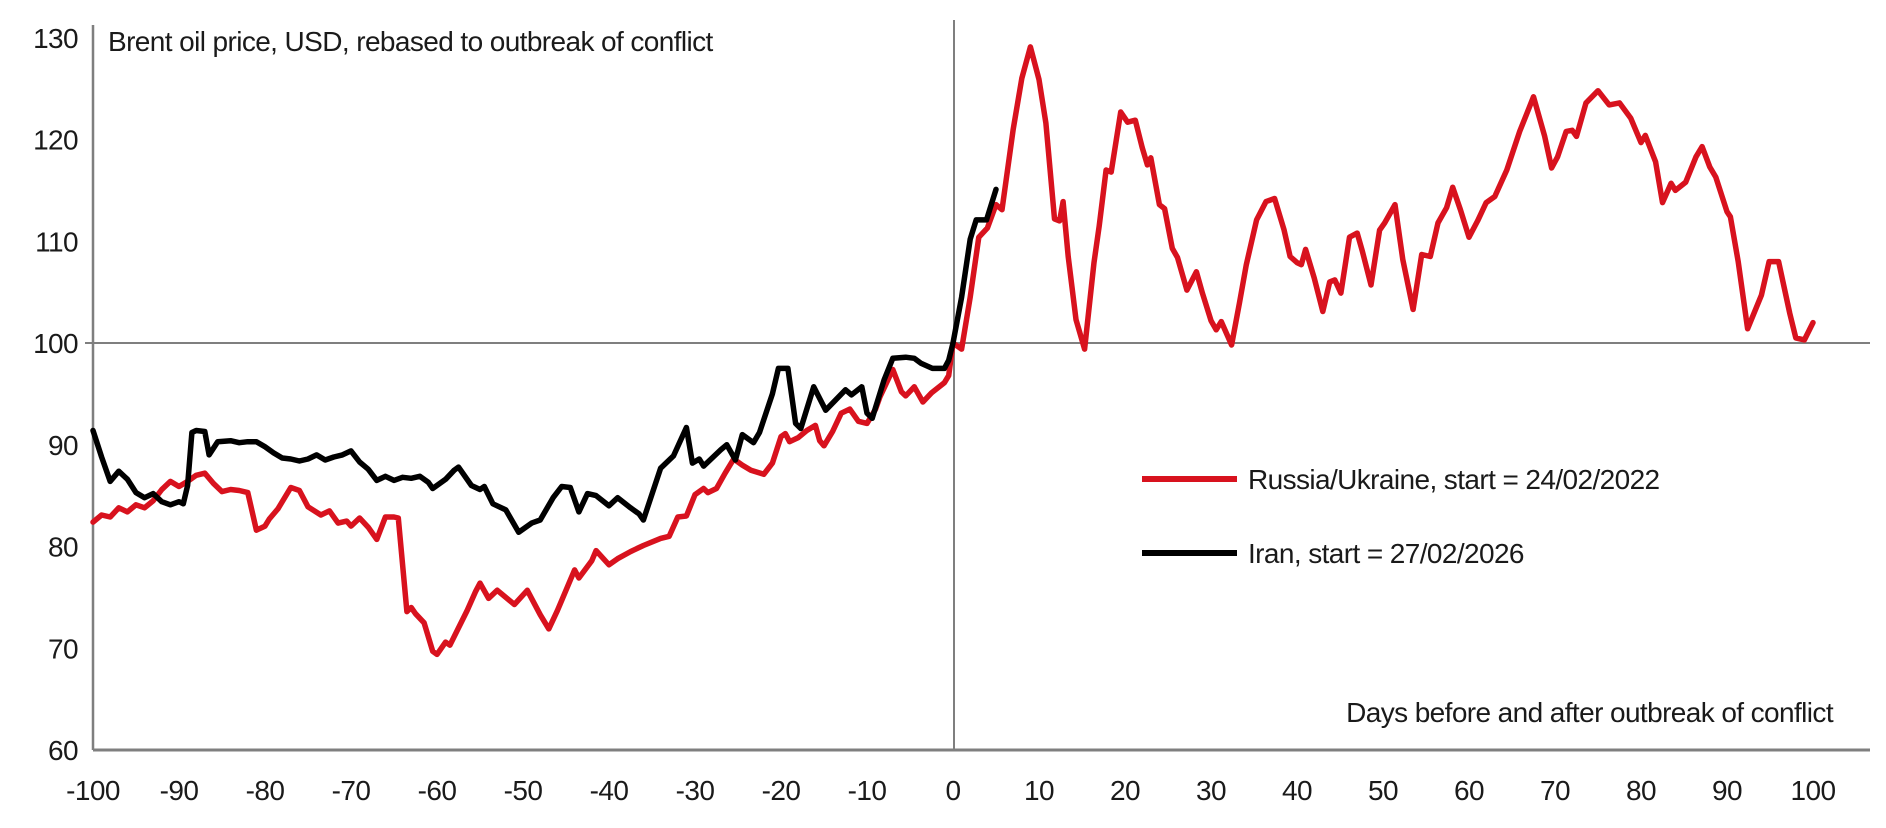 Image resolution: width=1886 pixels, height=828 pixels. I want to click on legend-label-iran: Iran, start = 27/02/2026, so click(1386, 553).